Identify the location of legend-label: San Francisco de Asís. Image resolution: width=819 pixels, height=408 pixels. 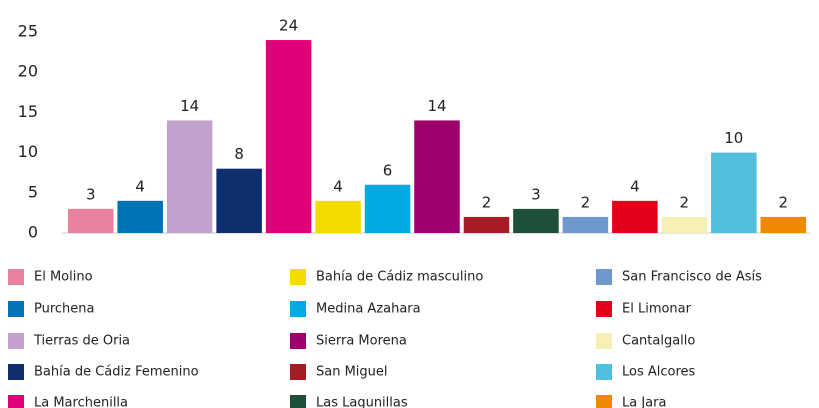
(692, 277).